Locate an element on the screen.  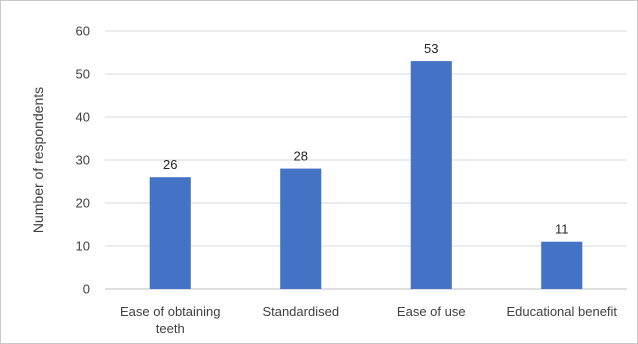
y-tick-label: 0 is located at coordinates (86, 289).